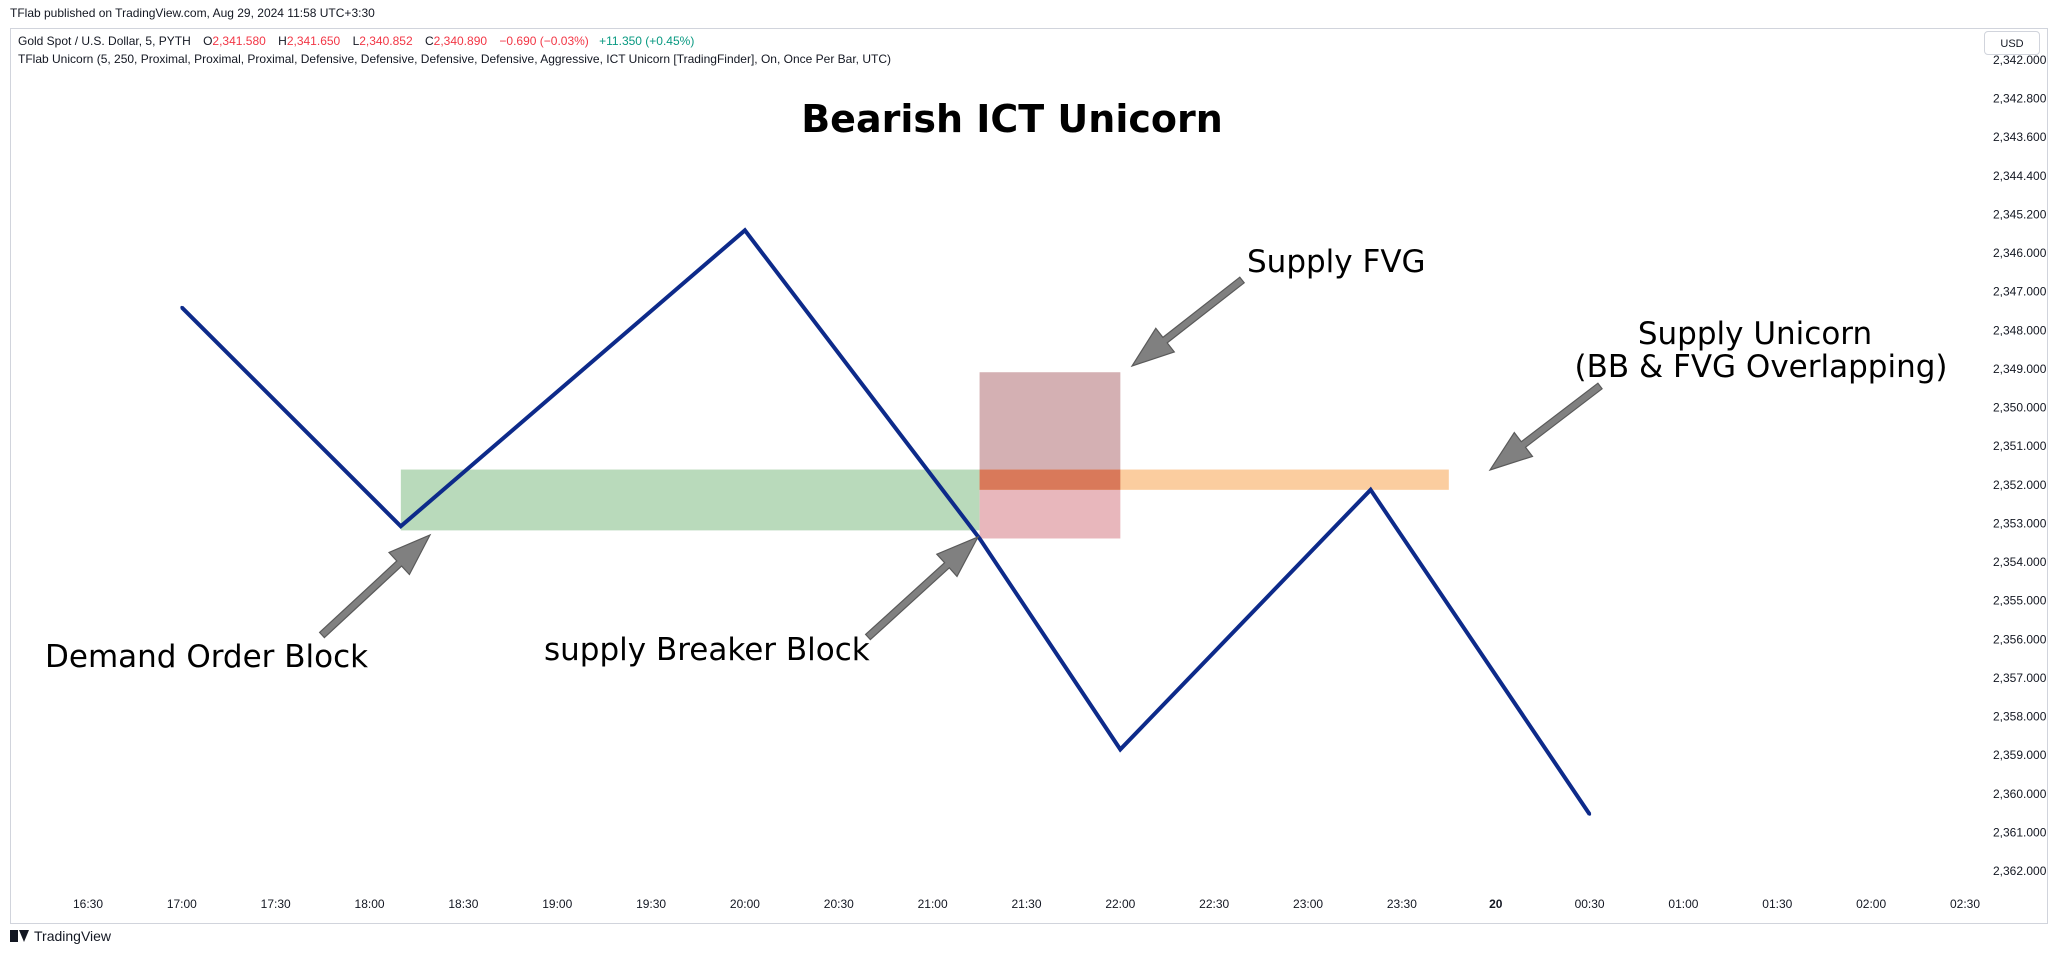  I want to click on x-tick-label: 21:00, so click(933, 904).